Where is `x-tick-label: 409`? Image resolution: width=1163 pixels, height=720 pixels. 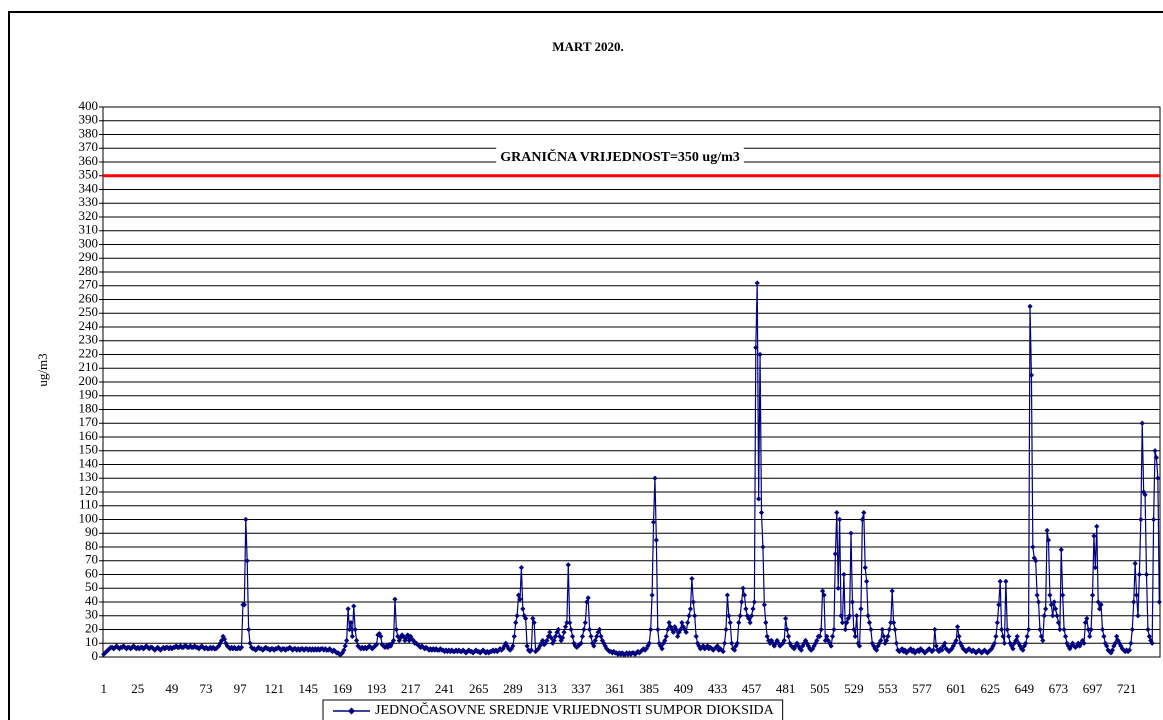 x-tick-label: 409 is located at coordinates (684, 688).